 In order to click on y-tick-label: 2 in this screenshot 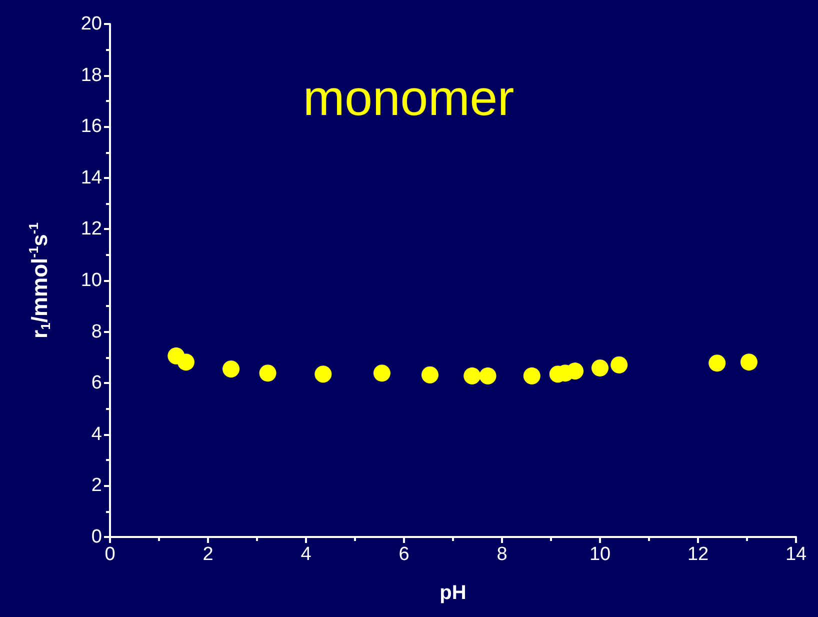, I will do `click(96, 485)`.